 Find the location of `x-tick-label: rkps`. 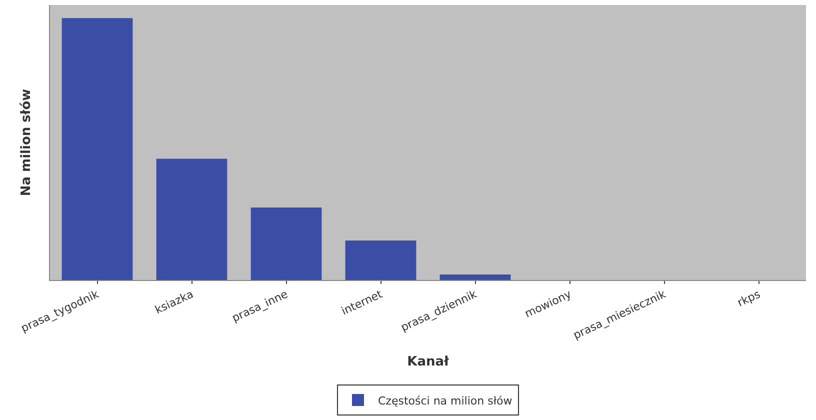

x-tick-label: rkps is located at coordinates (749, 299).